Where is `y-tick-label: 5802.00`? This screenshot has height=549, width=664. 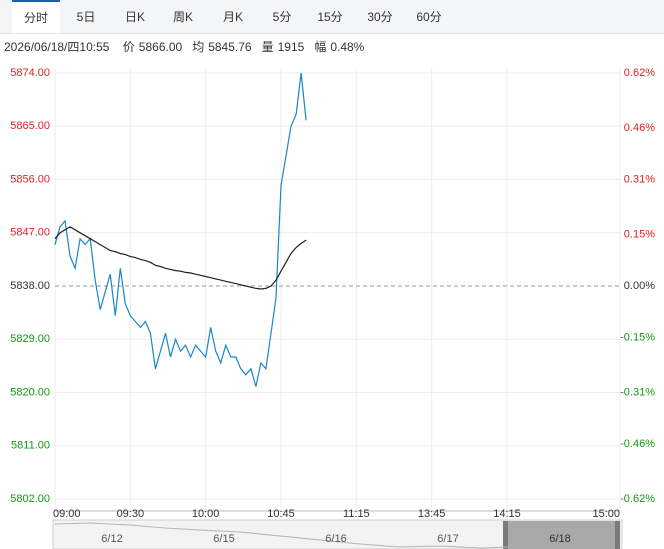
y-tick-label: 5802.00 is located at coordinates (30, 499).